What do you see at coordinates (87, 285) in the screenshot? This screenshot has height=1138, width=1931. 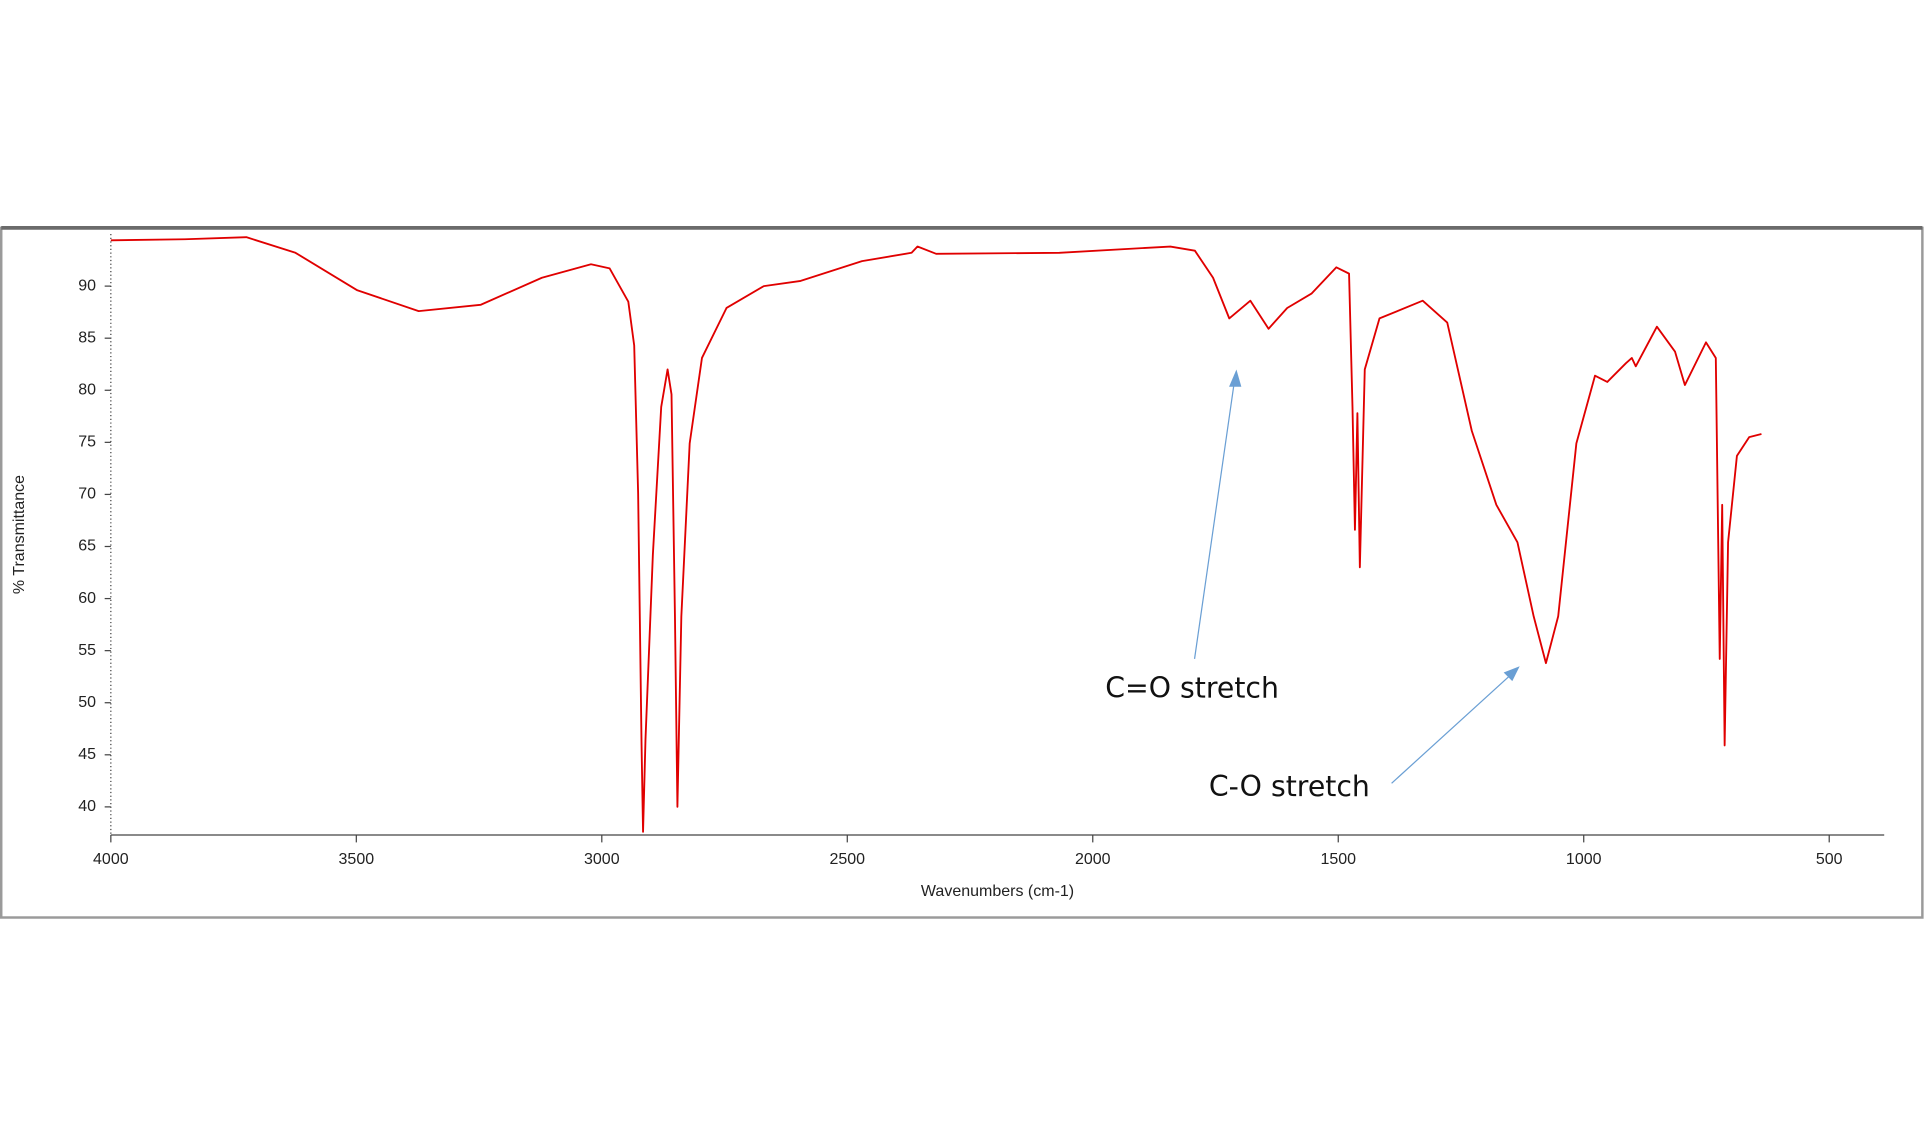 I see `y-tick-label: 90` at bounding box center [87, 285].